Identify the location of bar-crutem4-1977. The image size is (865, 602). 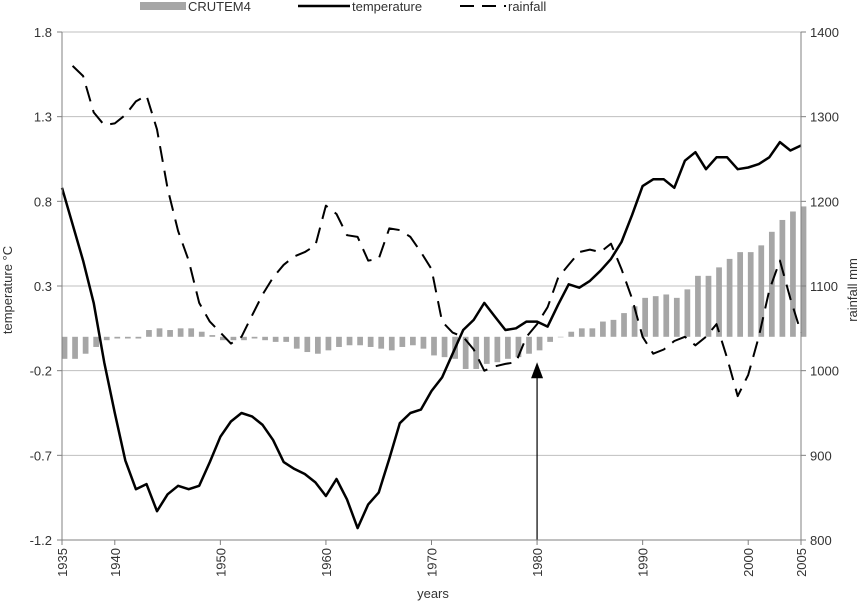
(508, 347).